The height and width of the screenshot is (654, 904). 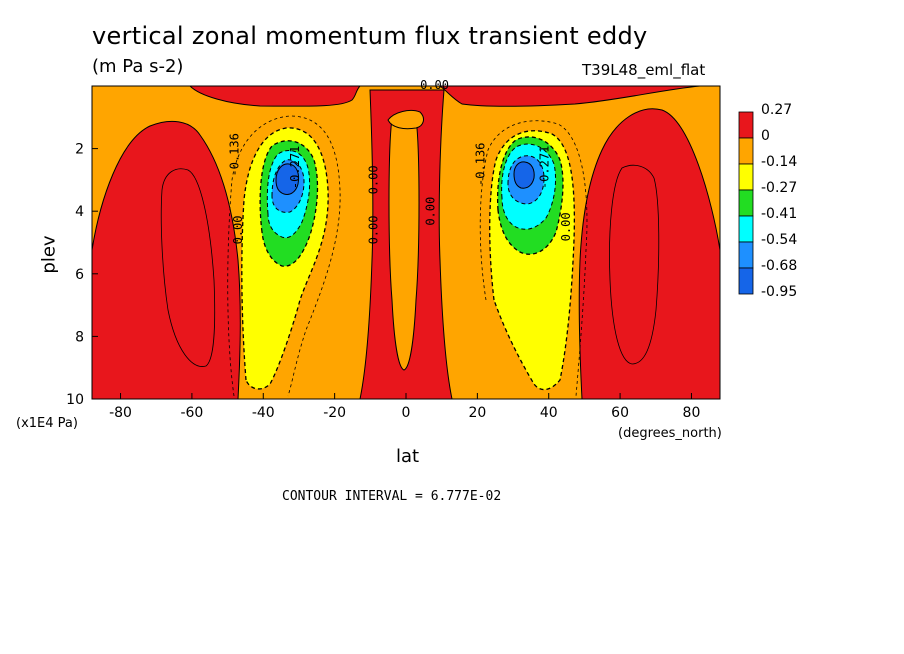 I want to click on y-tick-label: 8, so click(x=79, y=337).